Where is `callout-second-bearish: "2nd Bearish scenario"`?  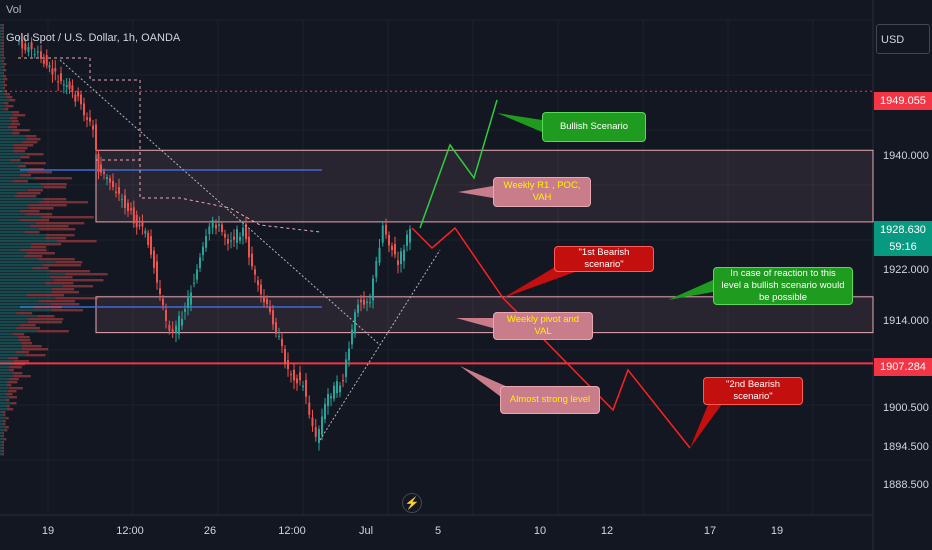 callout-second-bearish: "2nd Bearish scenario" is located at coordinates (753, 391).